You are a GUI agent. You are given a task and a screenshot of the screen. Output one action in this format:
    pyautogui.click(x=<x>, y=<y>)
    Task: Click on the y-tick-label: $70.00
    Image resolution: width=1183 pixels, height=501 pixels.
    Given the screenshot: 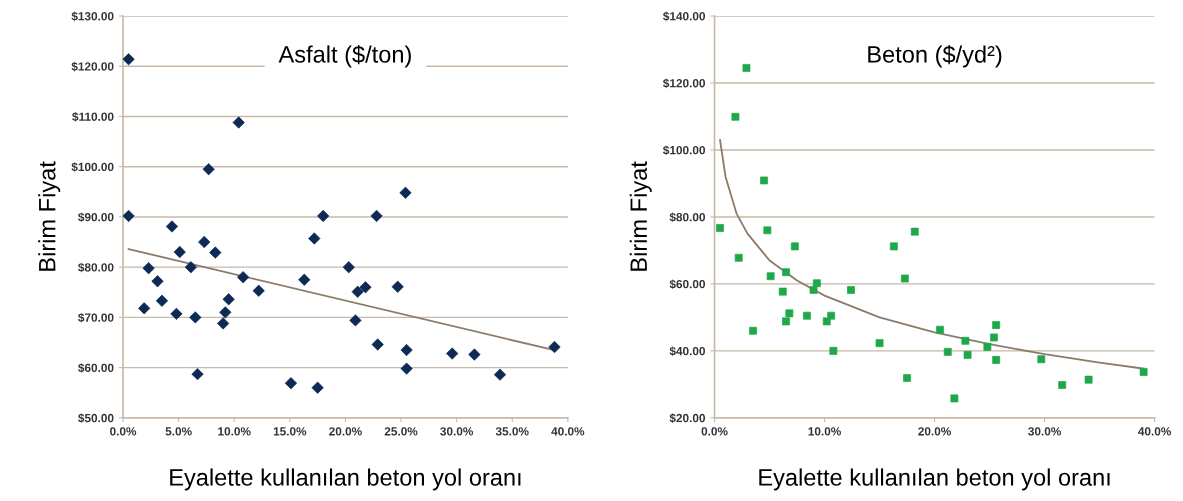 What is the action you would take?
    pyautogui.click(x=96, y=317)
    